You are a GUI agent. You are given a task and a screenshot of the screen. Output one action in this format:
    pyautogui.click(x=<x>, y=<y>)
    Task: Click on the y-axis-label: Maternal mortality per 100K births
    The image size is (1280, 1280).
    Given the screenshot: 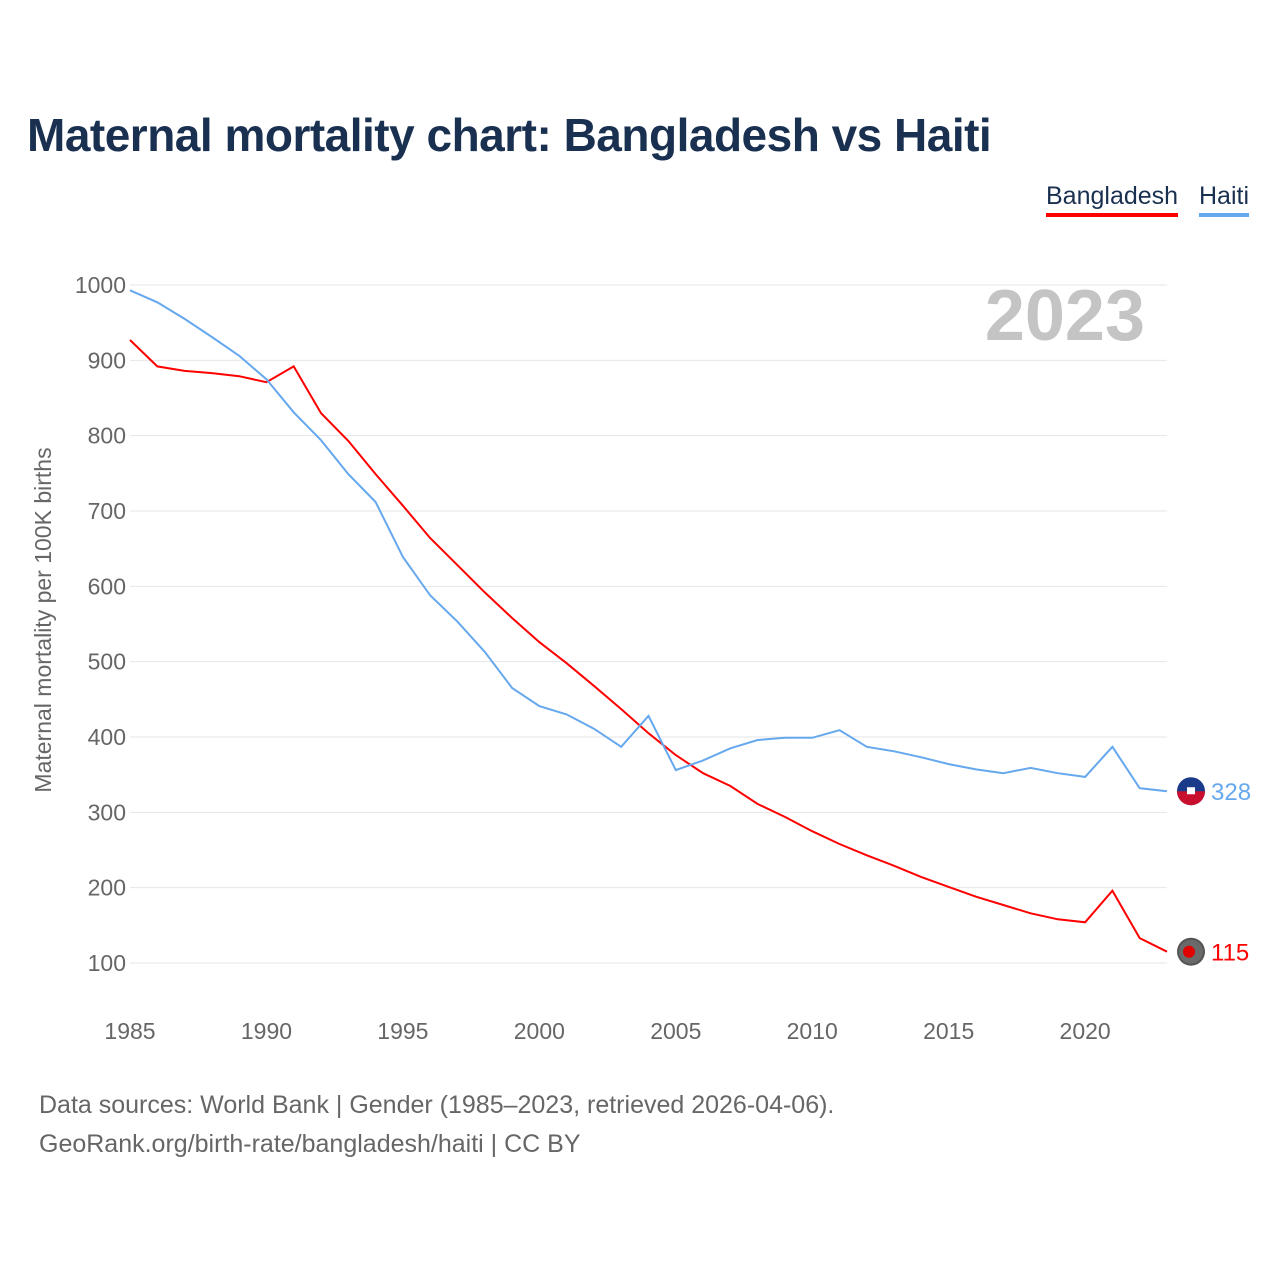 What is the action you would take?
    pyautogui.click(x=43, y=619)
    